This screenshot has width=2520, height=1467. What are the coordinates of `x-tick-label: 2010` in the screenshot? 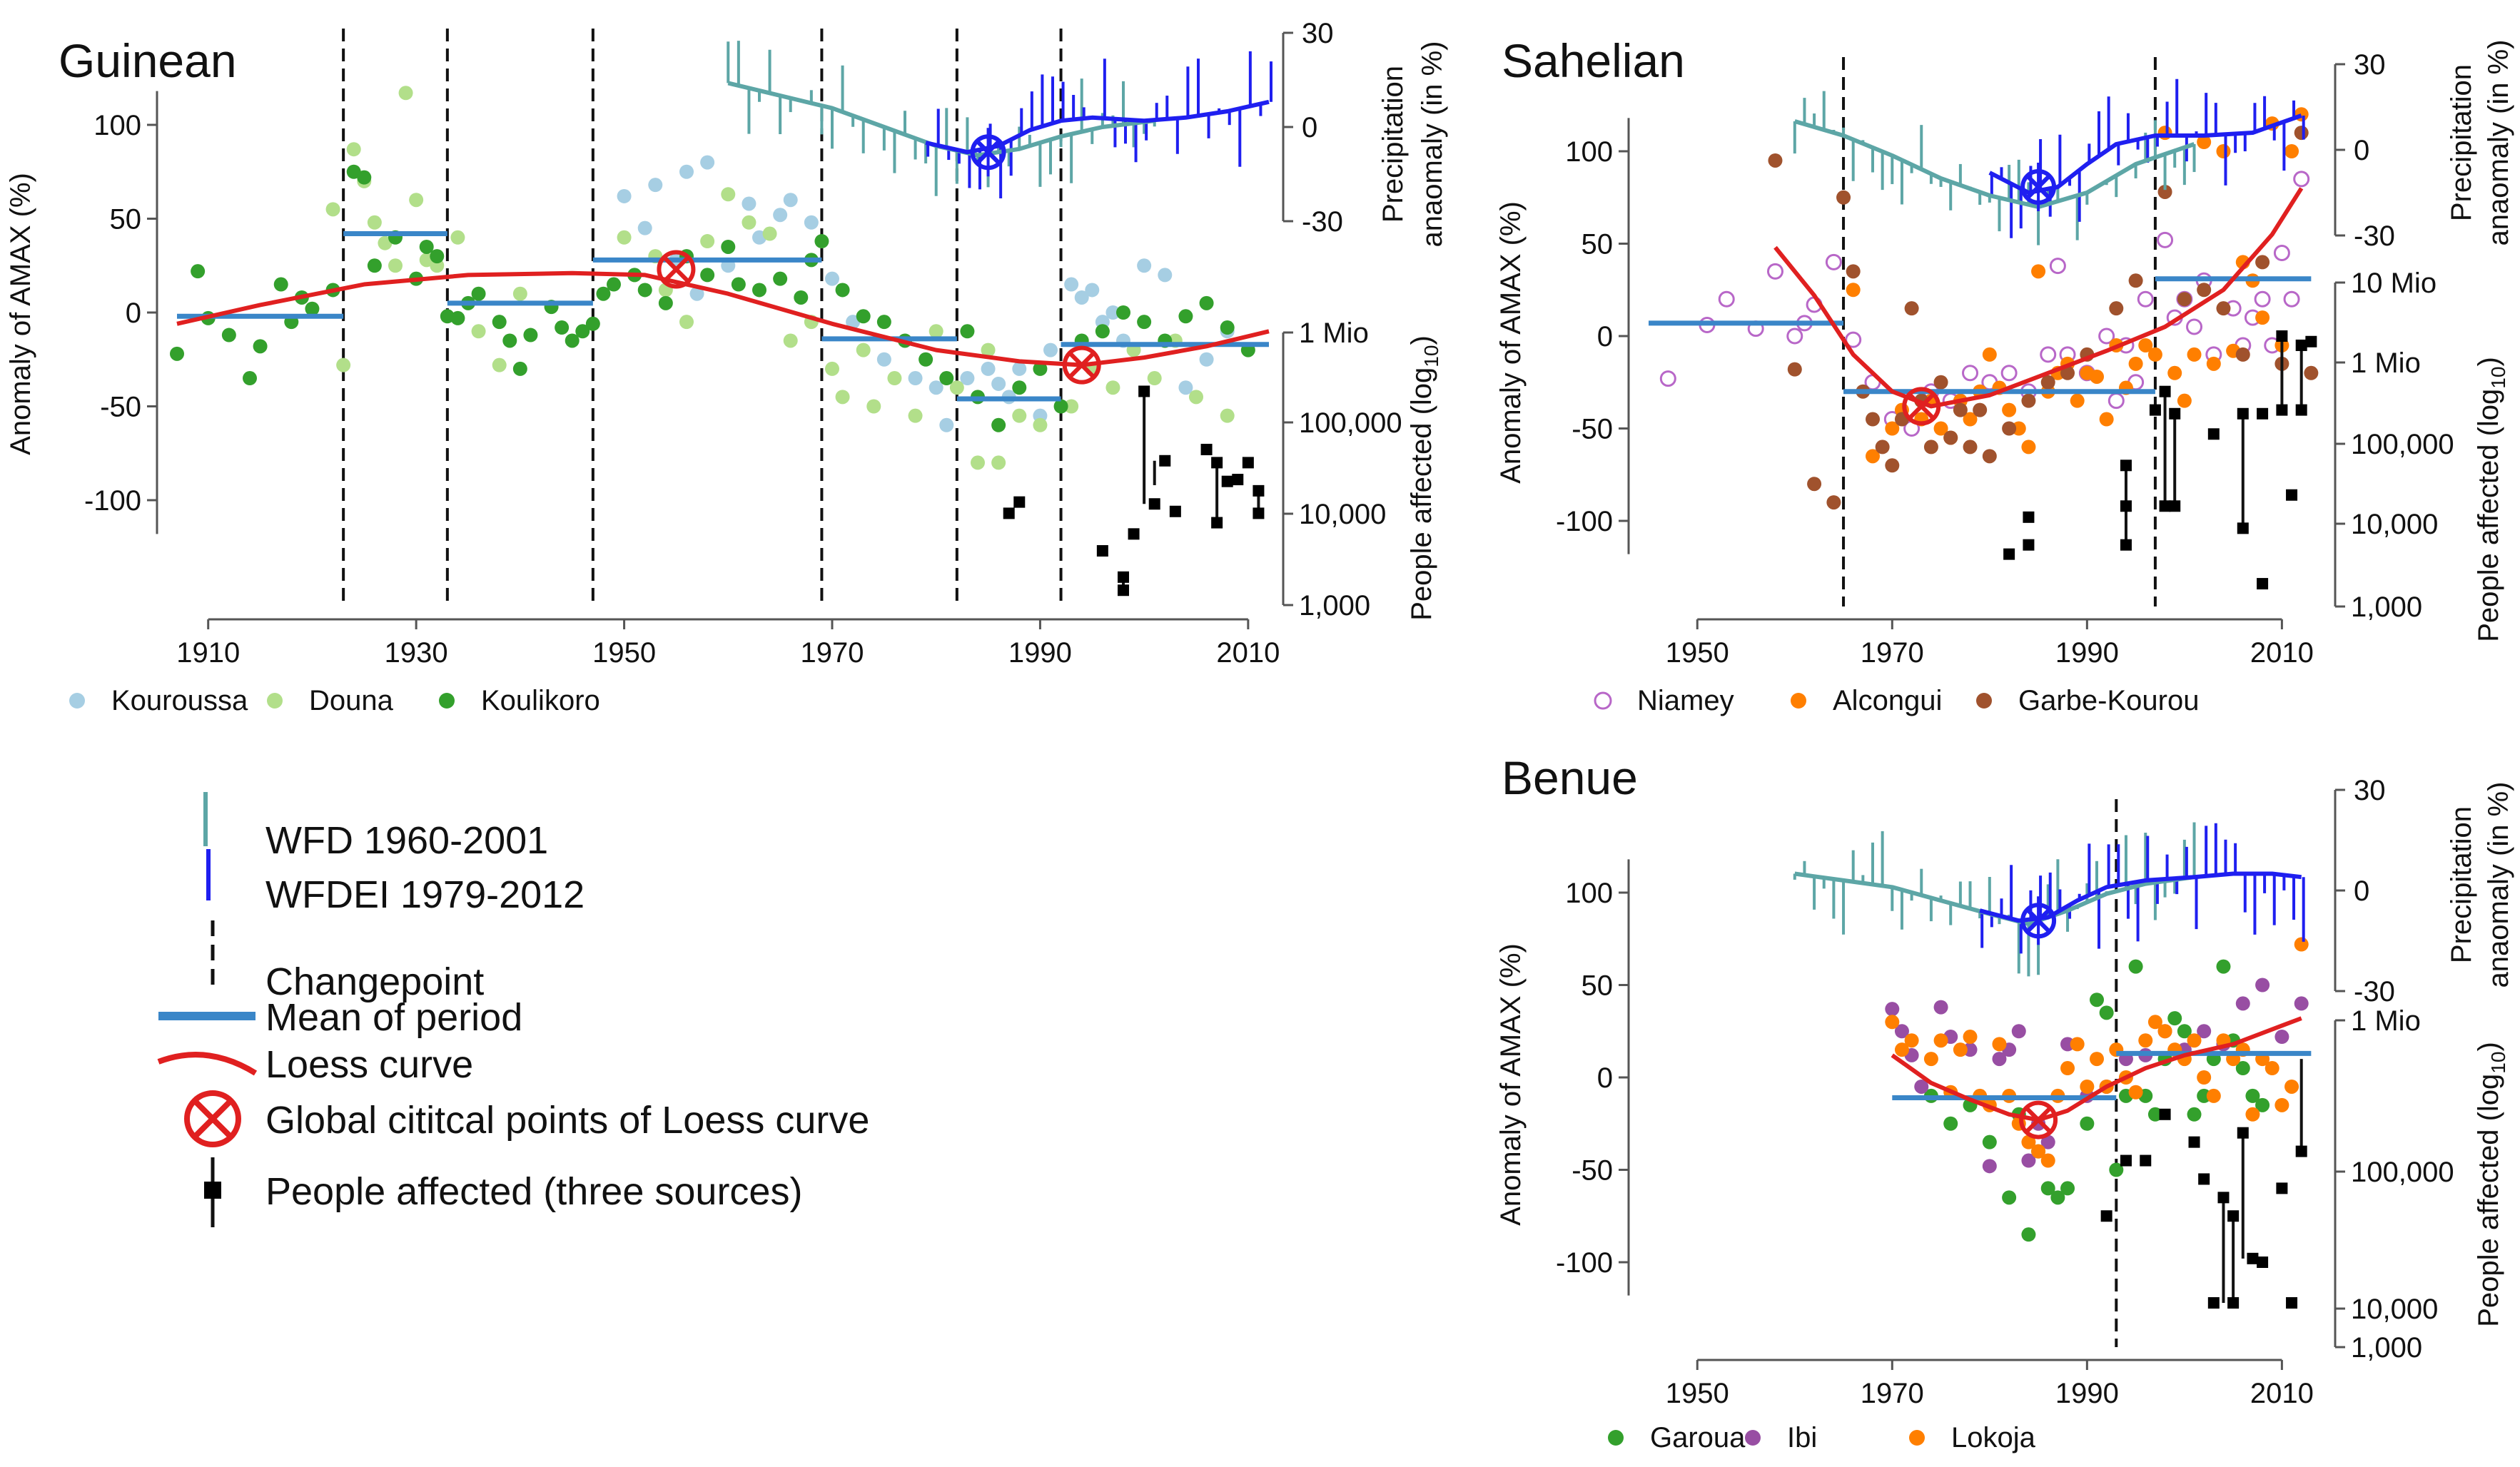 It's located at (2282, 653).